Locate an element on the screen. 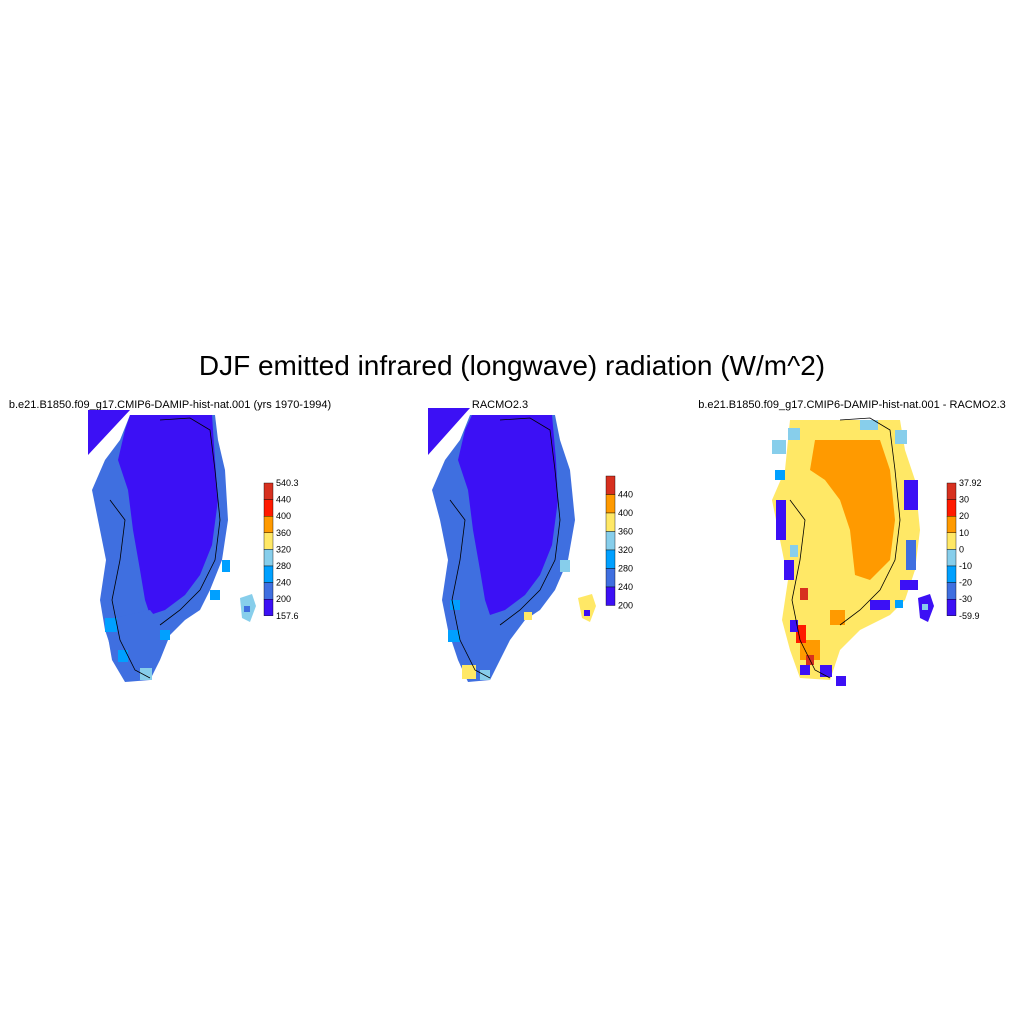 The width and height of the screenshot is (1024, 1024). colorbar-tick-label: 20 is located at coordinates (964, 516).